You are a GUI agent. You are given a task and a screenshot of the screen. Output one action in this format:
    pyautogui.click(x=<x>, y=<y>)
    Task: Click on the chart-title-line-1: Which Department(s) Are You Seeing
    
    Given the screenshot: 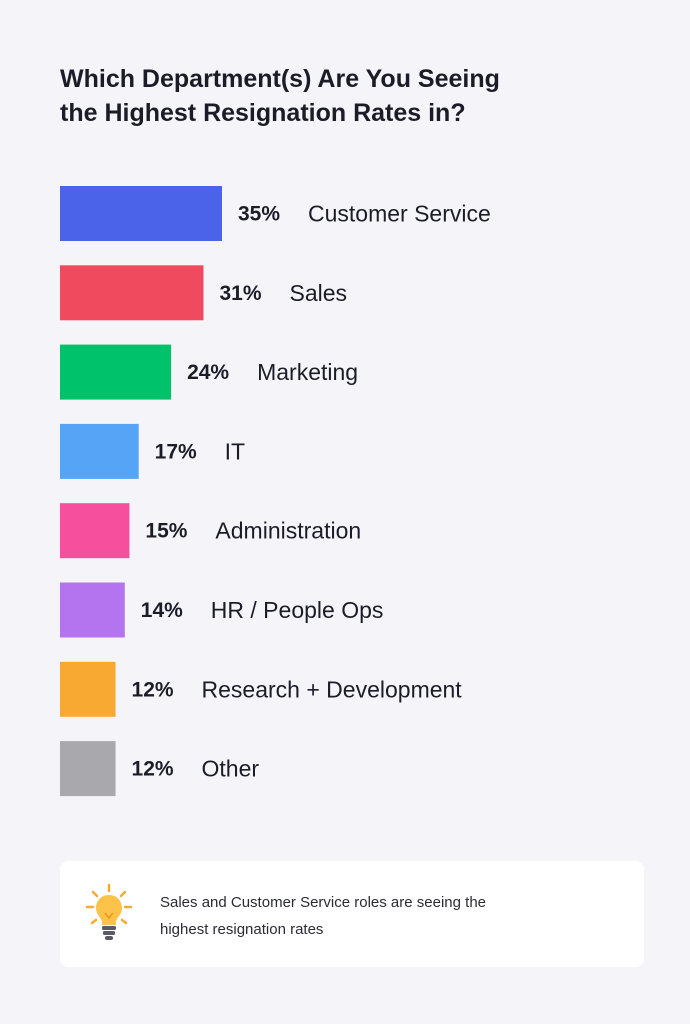 What is the action you would take?
    pyautogui.click(x=280, y=79)
    